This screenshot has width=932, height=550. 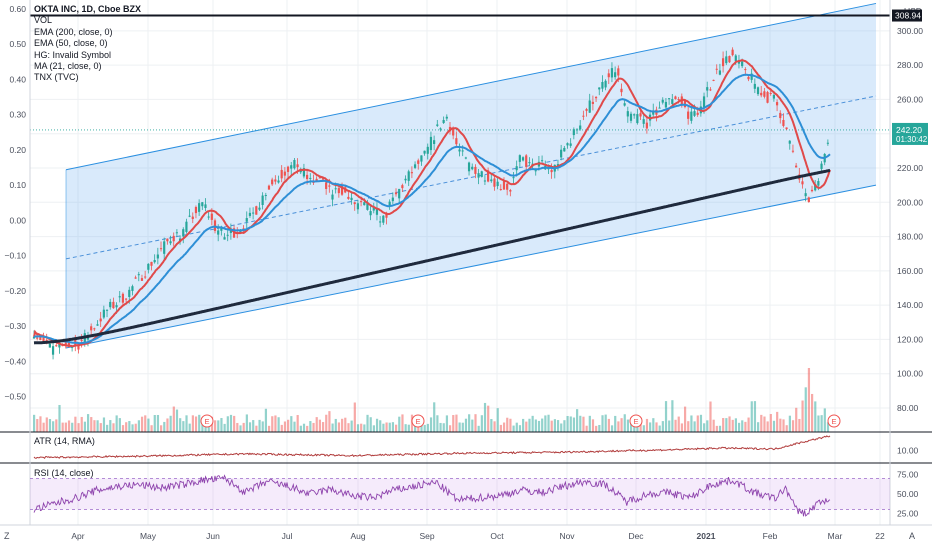 What do you see at coordinates (56, 77) in the screenshot?
I see `legend-item-tnx: TNX (TVC)` at bounding box center [56, 77].